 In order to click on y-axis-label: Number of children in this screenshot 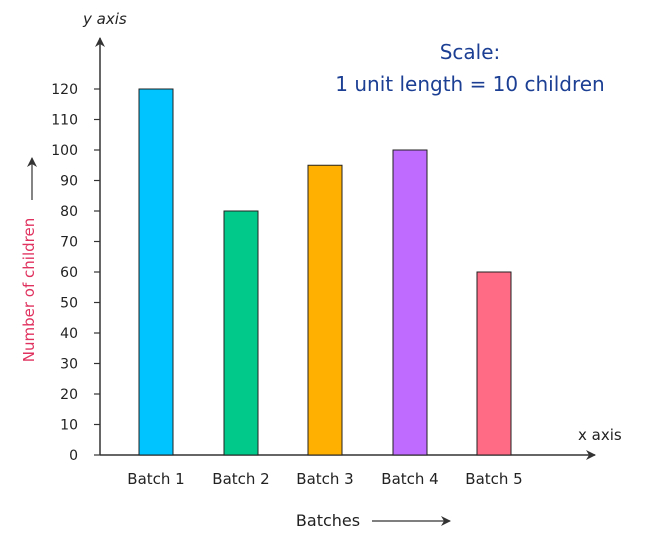, I will do `click(29, 290)`.